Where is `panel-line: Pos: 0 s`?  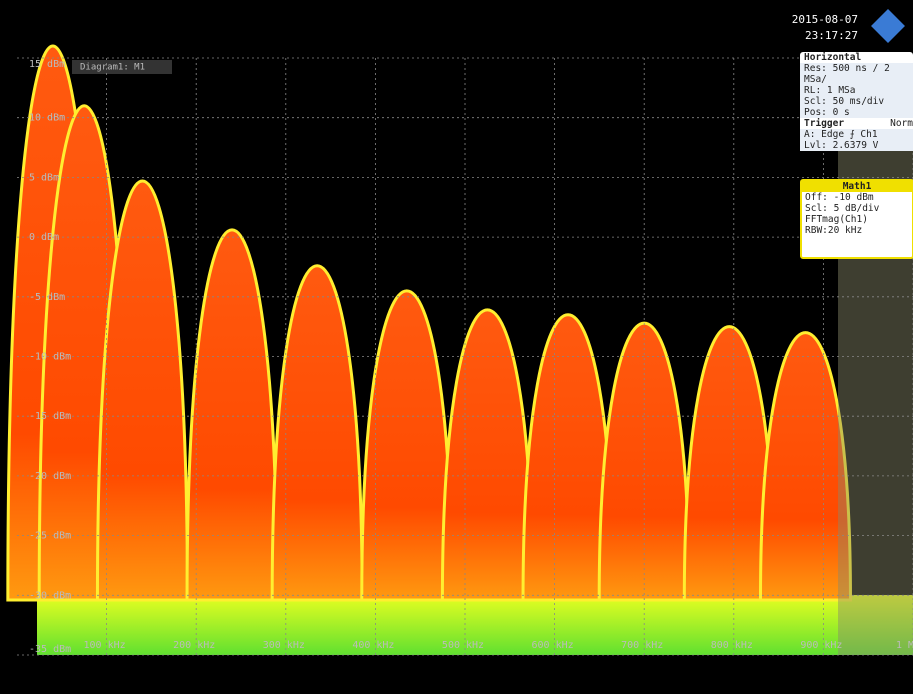 panel-line: Pos: 0 s is located at coordinates (827, 112).